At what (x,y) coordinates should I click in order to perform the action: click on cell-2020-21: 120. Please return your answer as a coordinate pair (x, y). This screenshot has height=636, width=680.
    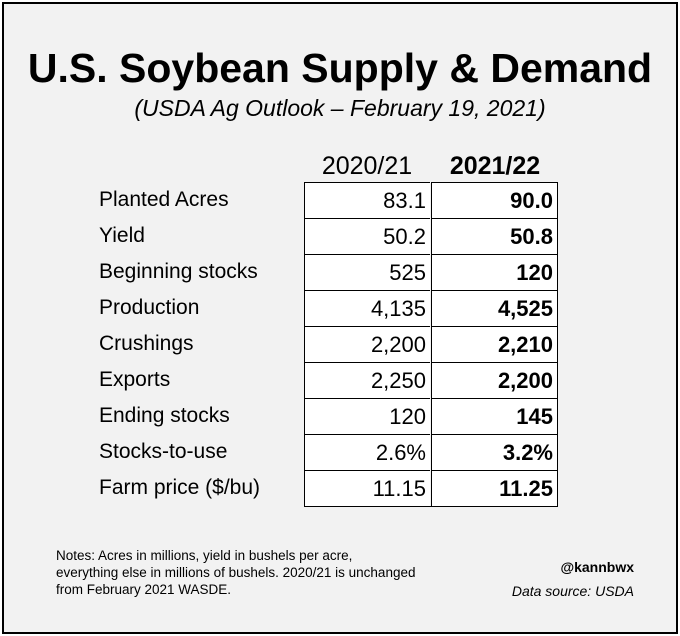
    Looking at the image, I should click on (367, 416).